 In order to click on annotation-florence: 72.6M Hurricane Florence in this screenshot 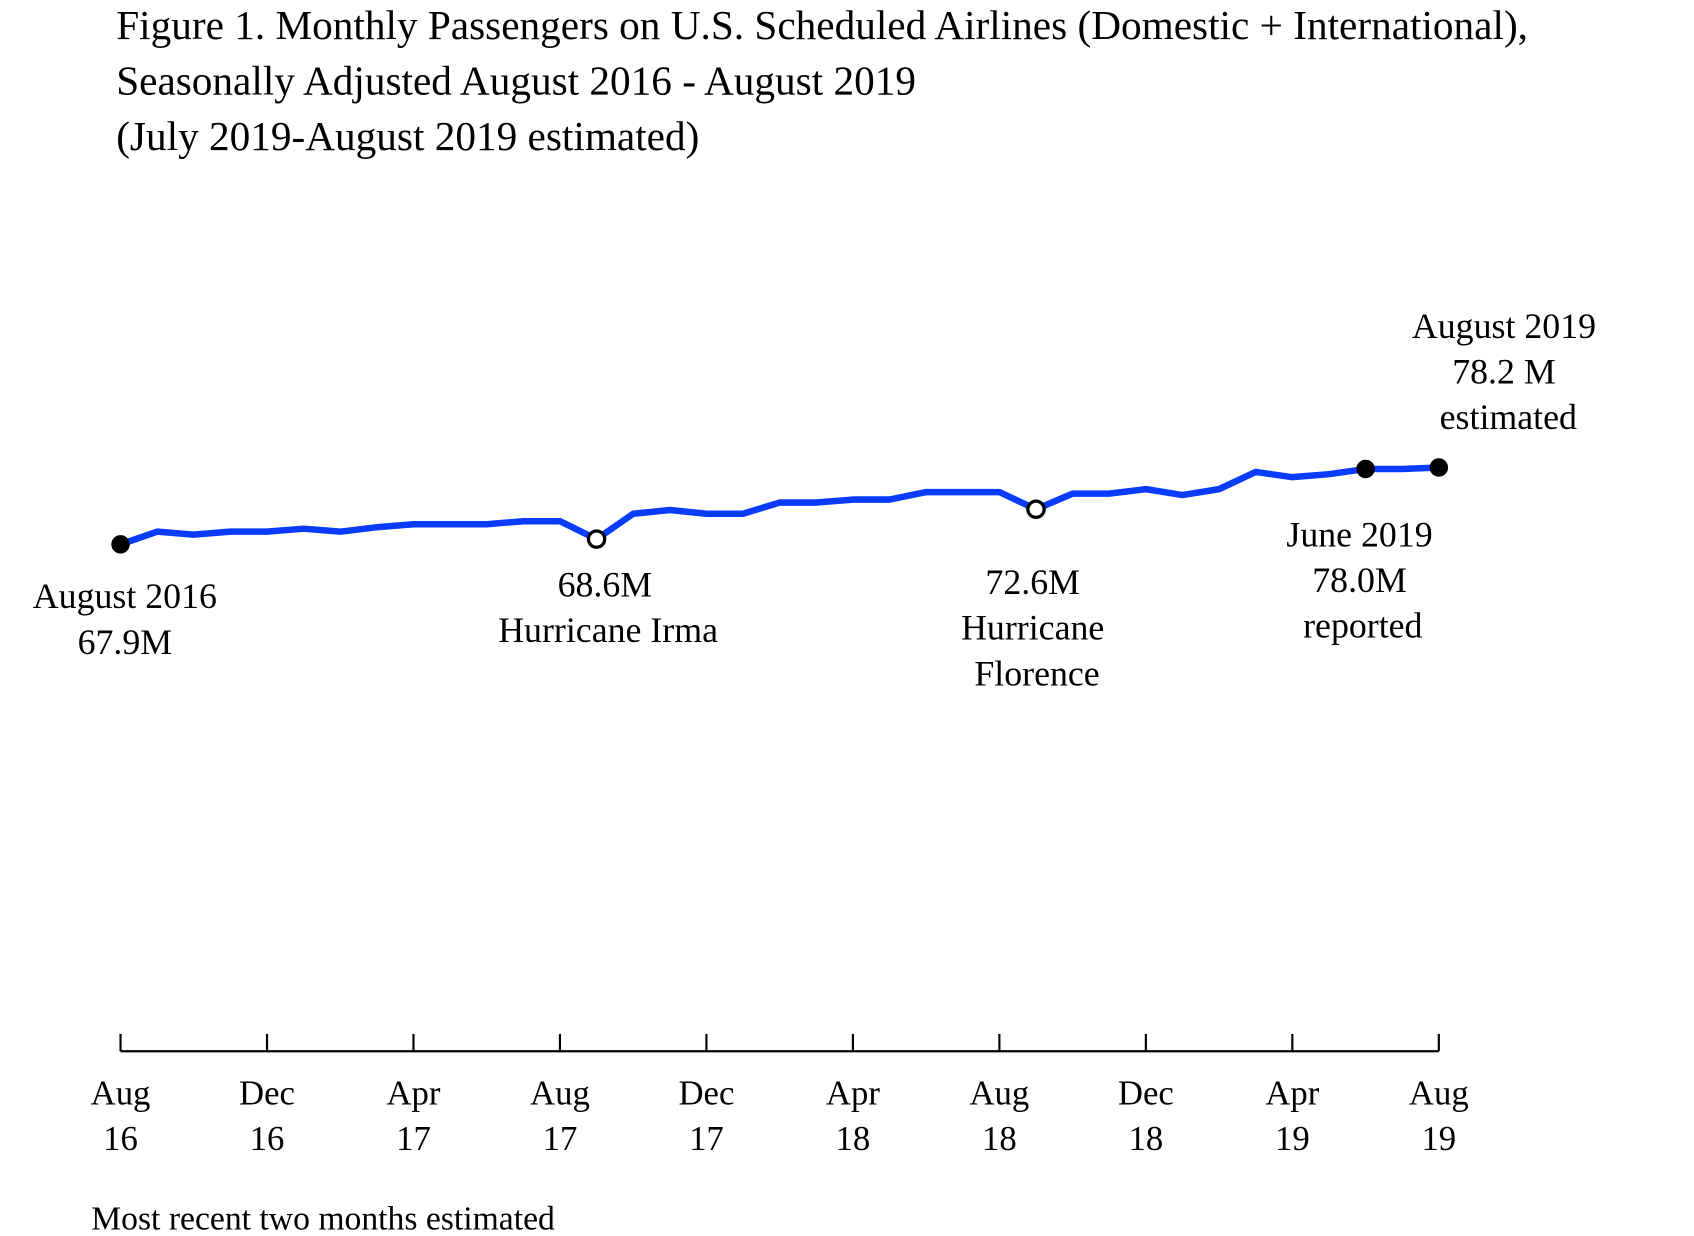, I will do `click(1032, 627)`.